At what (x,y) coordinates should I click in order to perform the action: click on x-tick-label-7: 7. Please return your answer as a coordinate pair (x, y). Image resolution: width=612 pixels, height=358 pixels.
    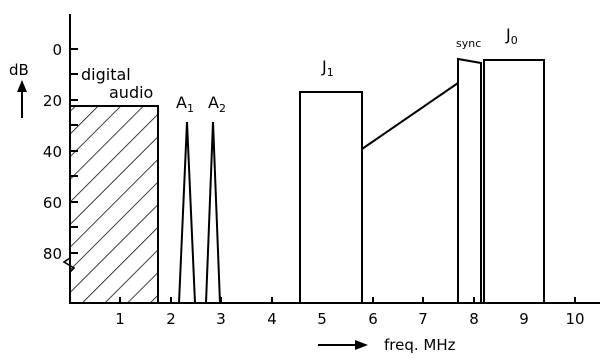
    Looking at the image, I should click on (423, 319).